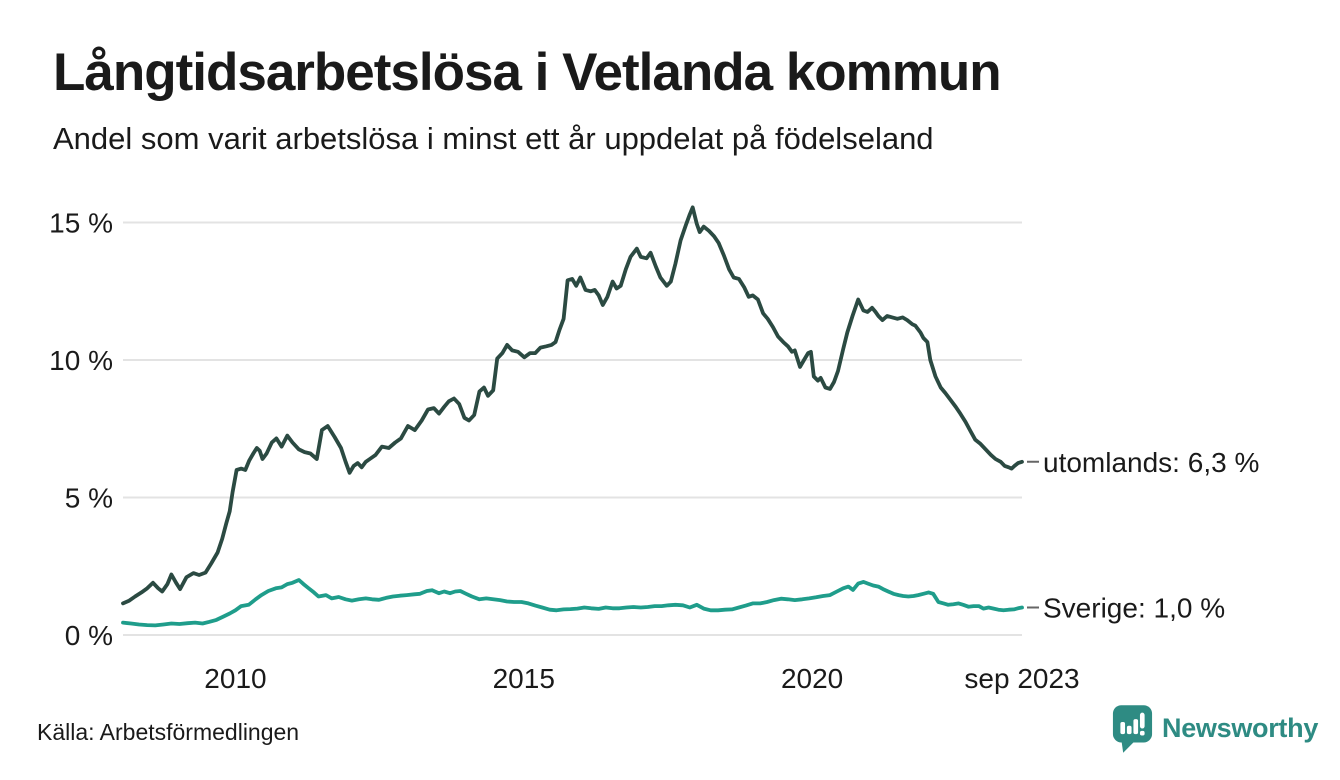  I want to click on x-tick-label: 2010, so click(235, 678).